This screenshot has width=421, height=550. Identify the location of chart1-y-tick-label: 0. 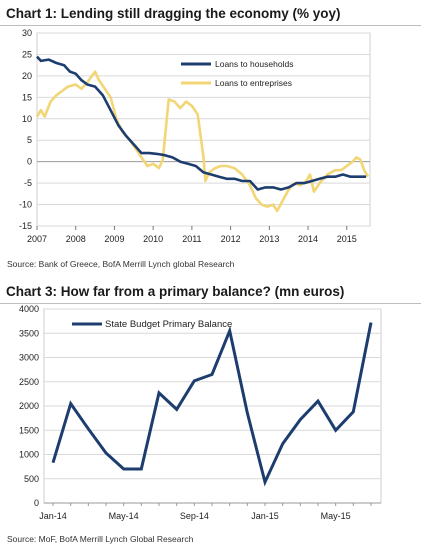
(29, 162).